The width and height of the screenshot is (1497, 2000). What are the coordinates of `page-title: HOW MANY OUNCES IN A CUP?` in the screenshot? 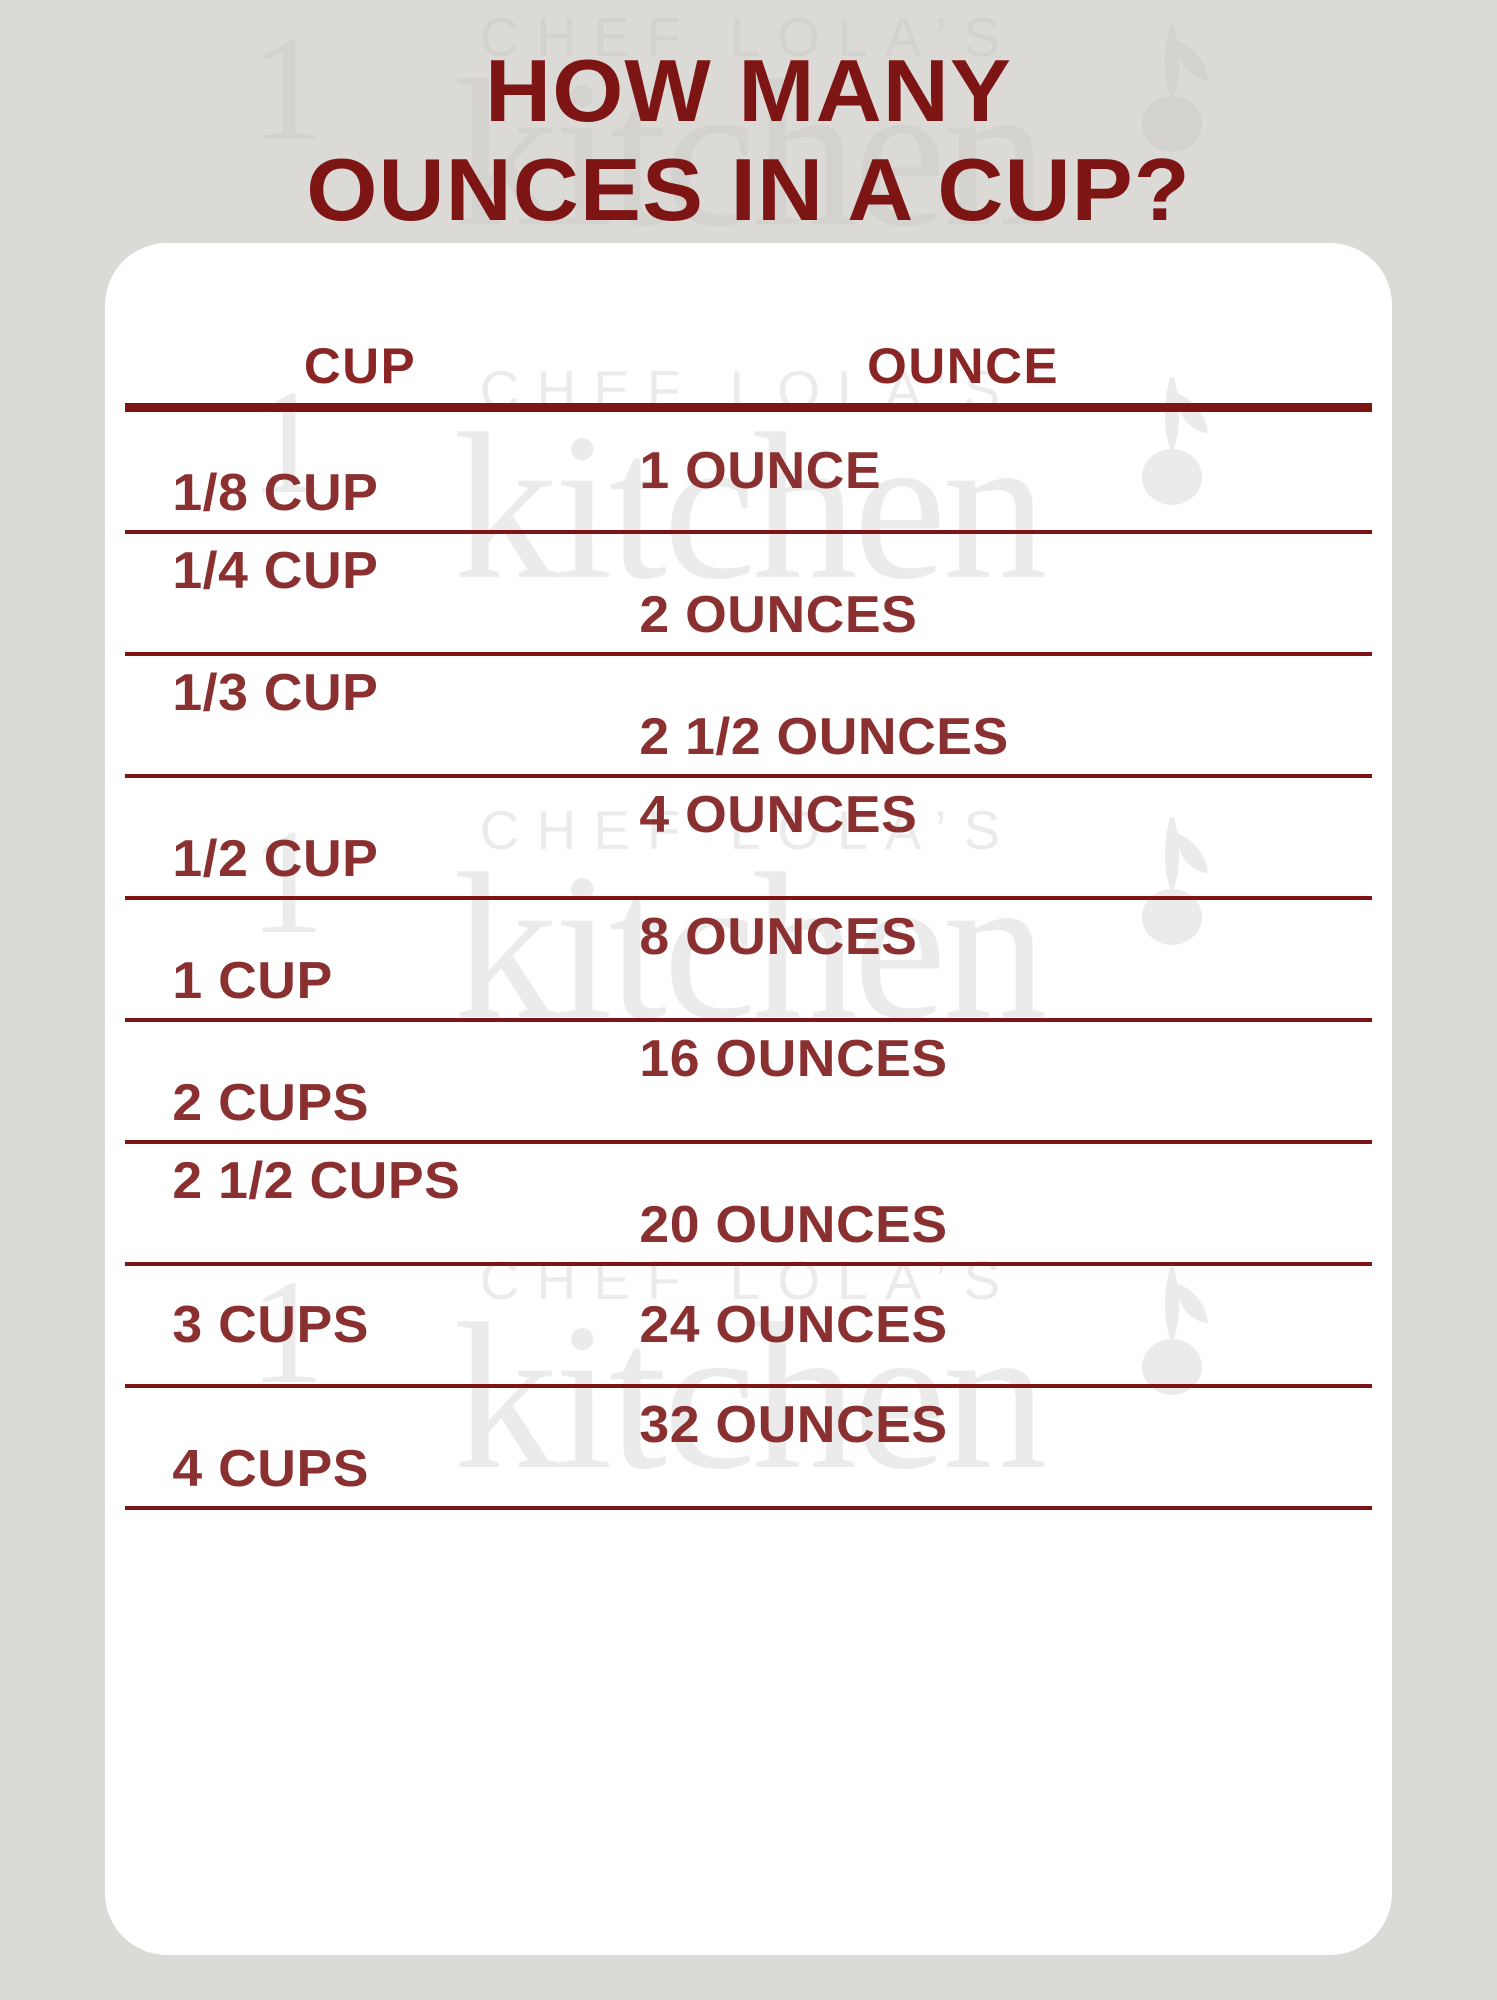 It's located at (748, 140).